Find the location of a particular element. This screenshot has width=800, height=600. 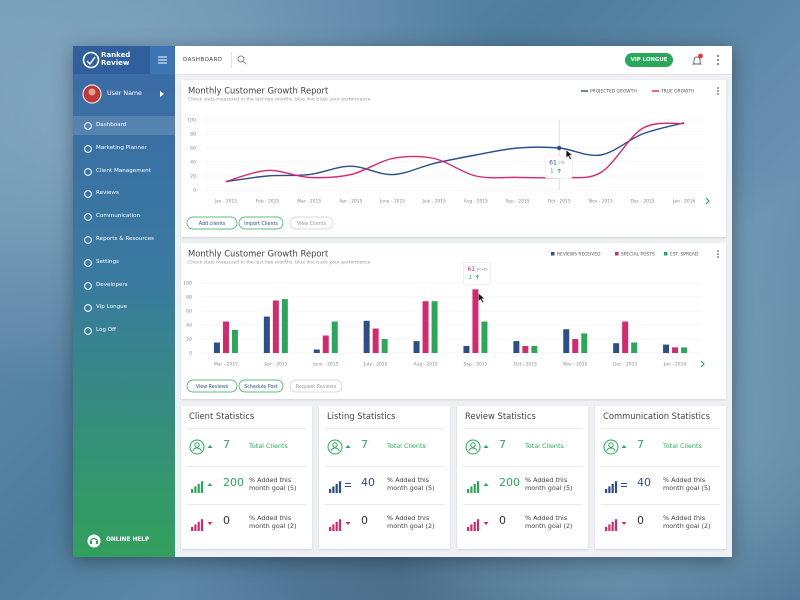

menu-item: Dashboard is located at coordinates (124, 125).